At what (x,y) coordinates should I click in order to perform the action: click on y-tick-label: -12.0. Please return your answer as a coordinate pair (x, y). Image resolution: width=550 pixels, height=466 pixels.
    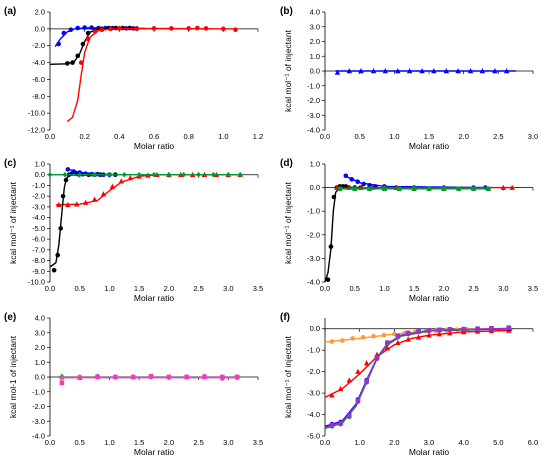
    Looking at the image, I should click on (36, 130).